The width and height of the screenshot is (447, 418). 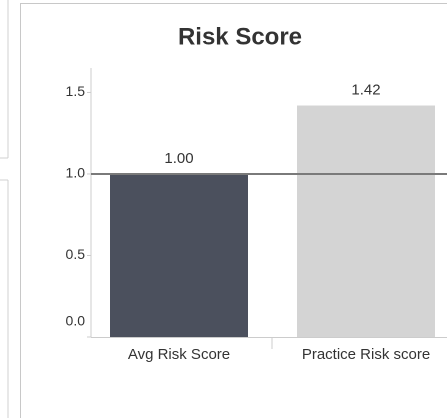 I want to click on y-tick-label: 0.0, so click(x=76, y=321).